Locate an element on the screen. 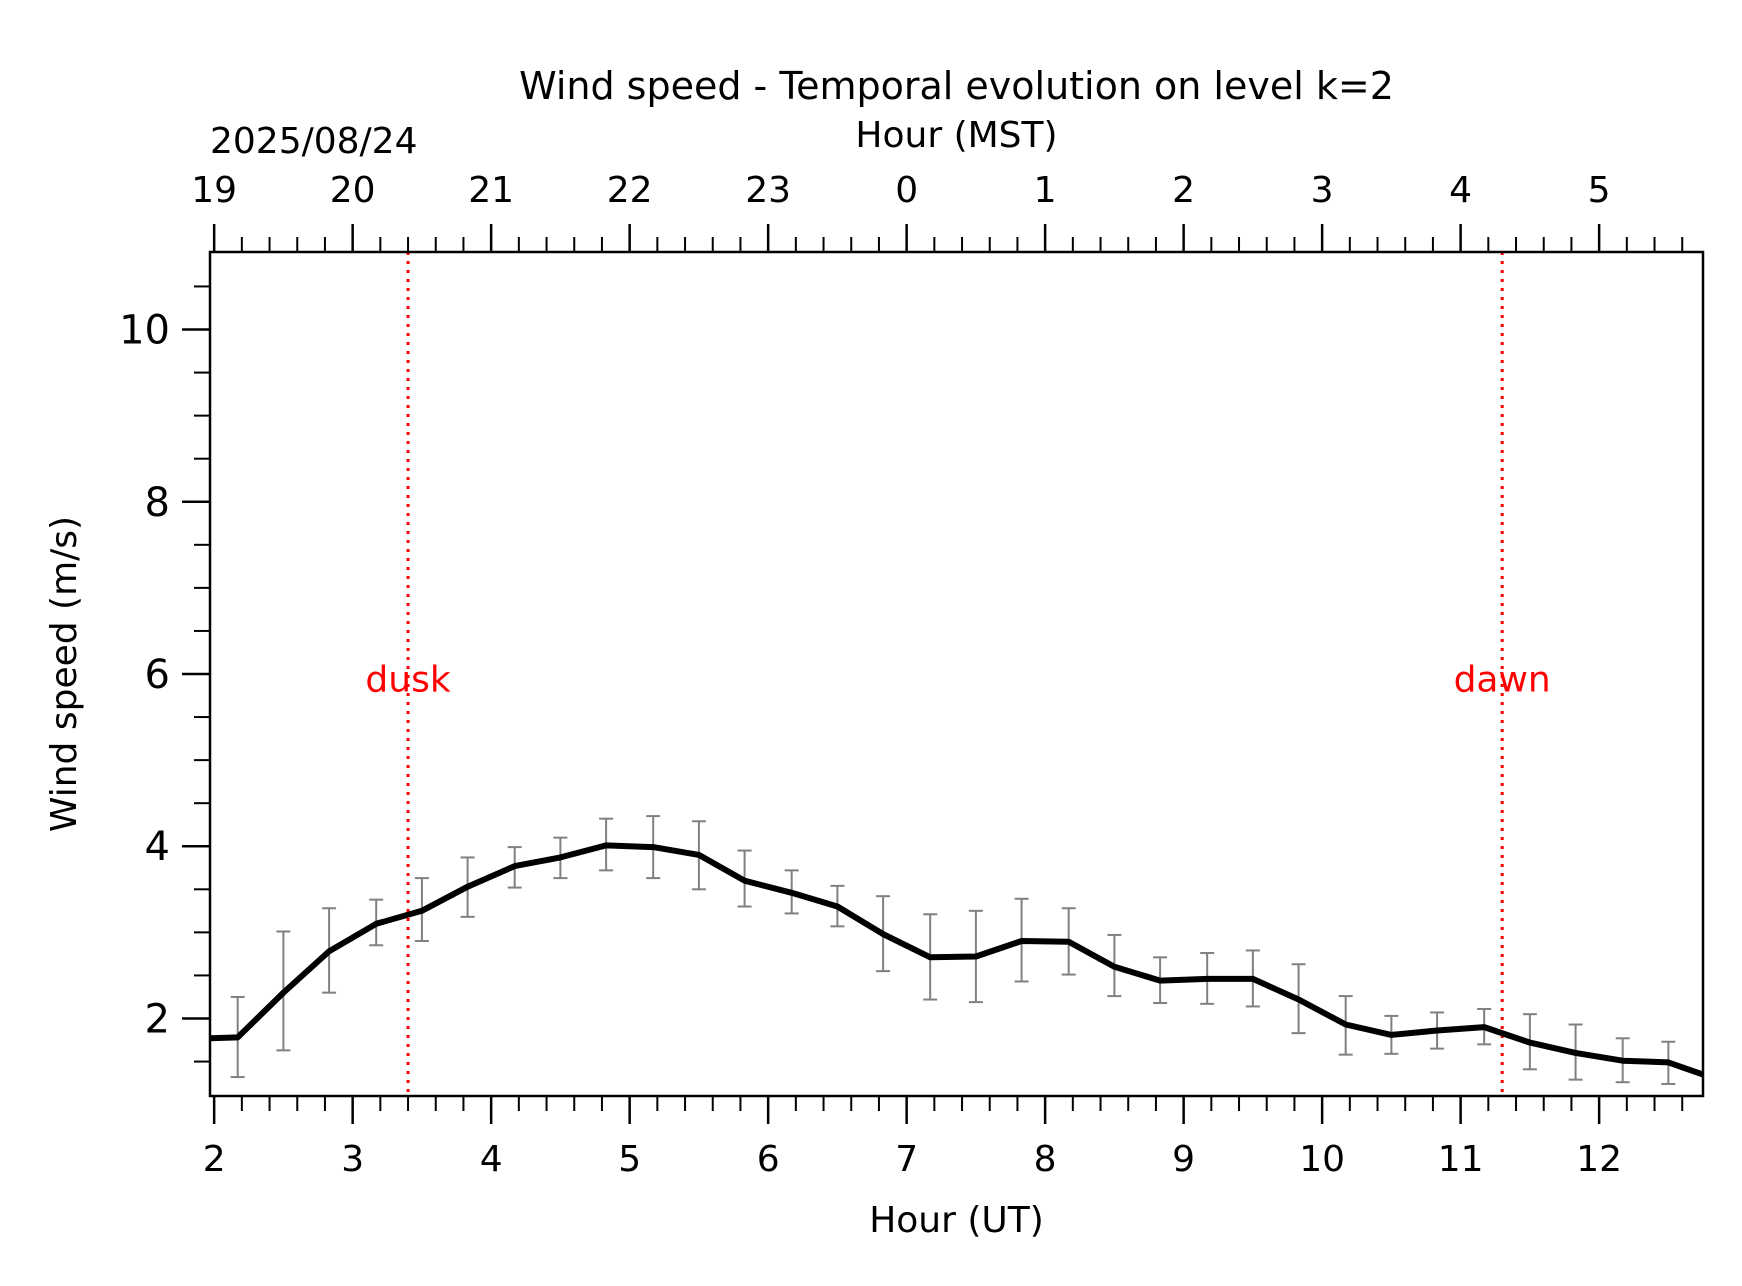 The width and height of the screenshot is (1742, 1286). y-tick-label: 4 is located at coordinates (157, 847).